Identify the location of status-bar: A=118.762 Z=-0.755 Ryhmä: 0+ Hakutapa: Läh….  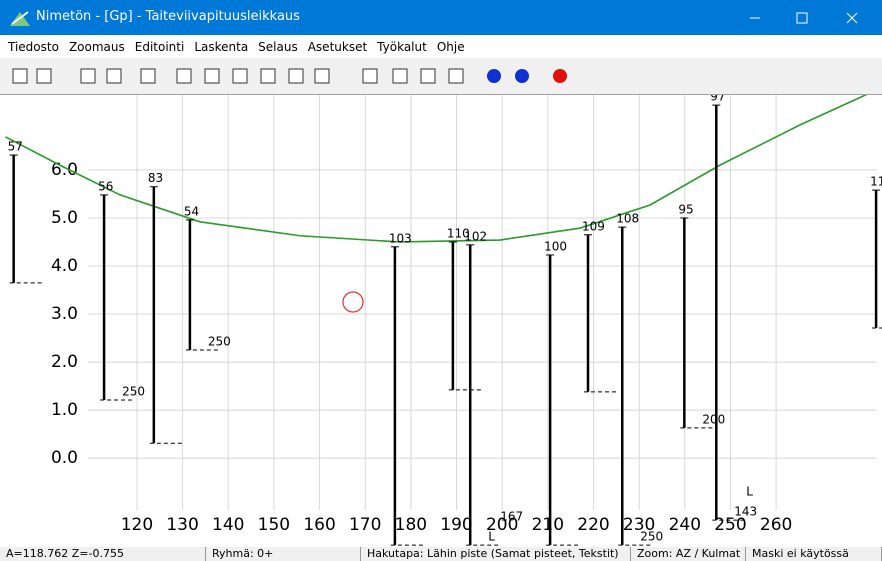
(441, 554).